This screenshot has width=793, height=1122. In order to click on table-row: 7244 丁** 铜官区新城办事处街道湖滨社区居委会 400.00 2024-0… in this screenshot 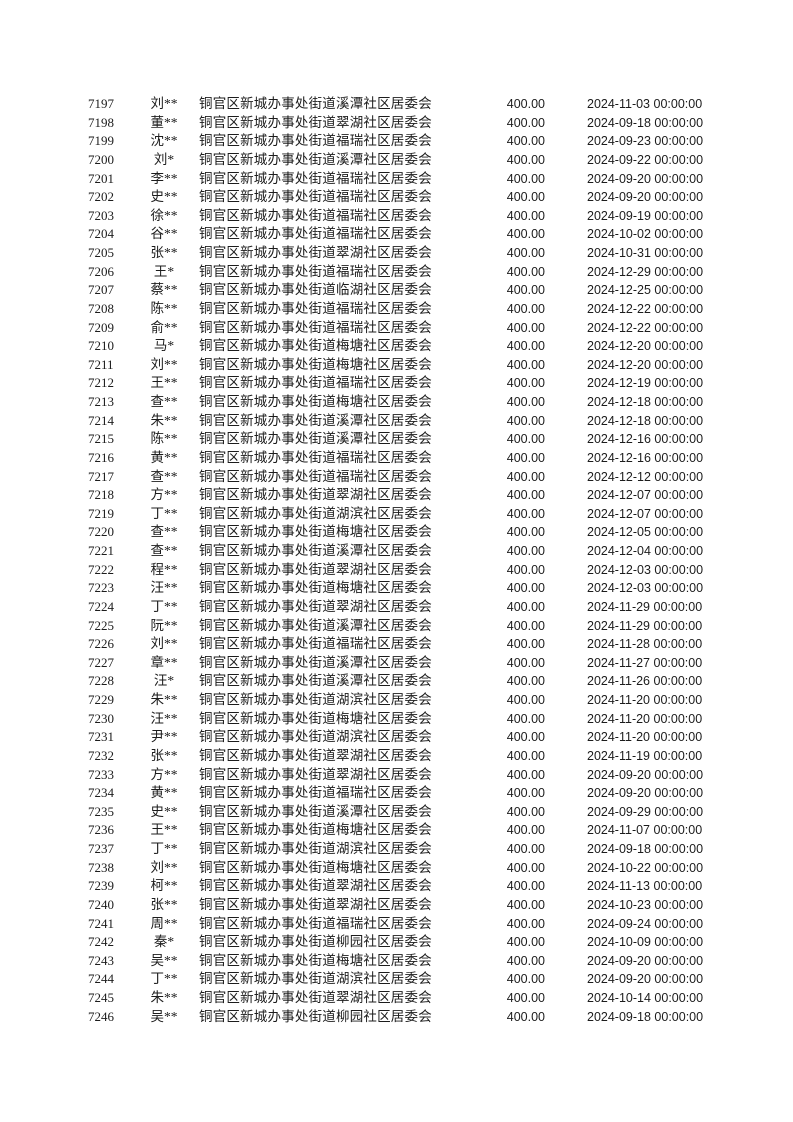, I will do `click(396, 979)`.